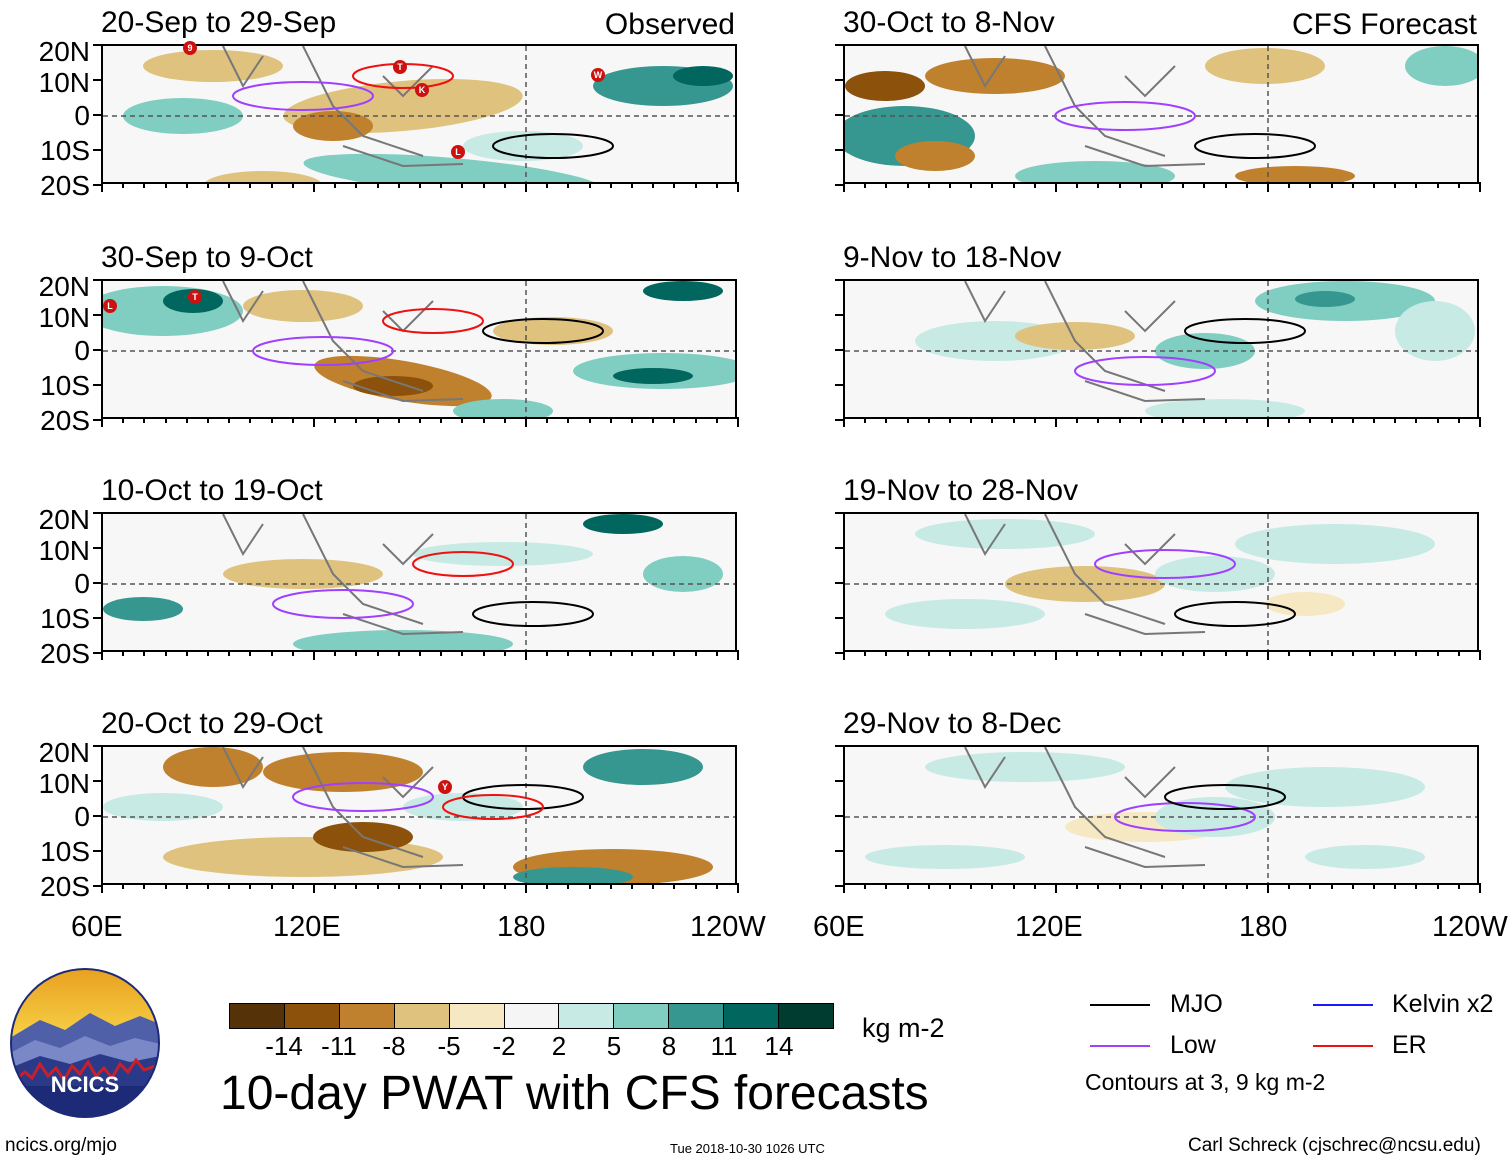 The image size is (1510, 1161). I want to click on x-axis-label: 120W, so click(728, 927).